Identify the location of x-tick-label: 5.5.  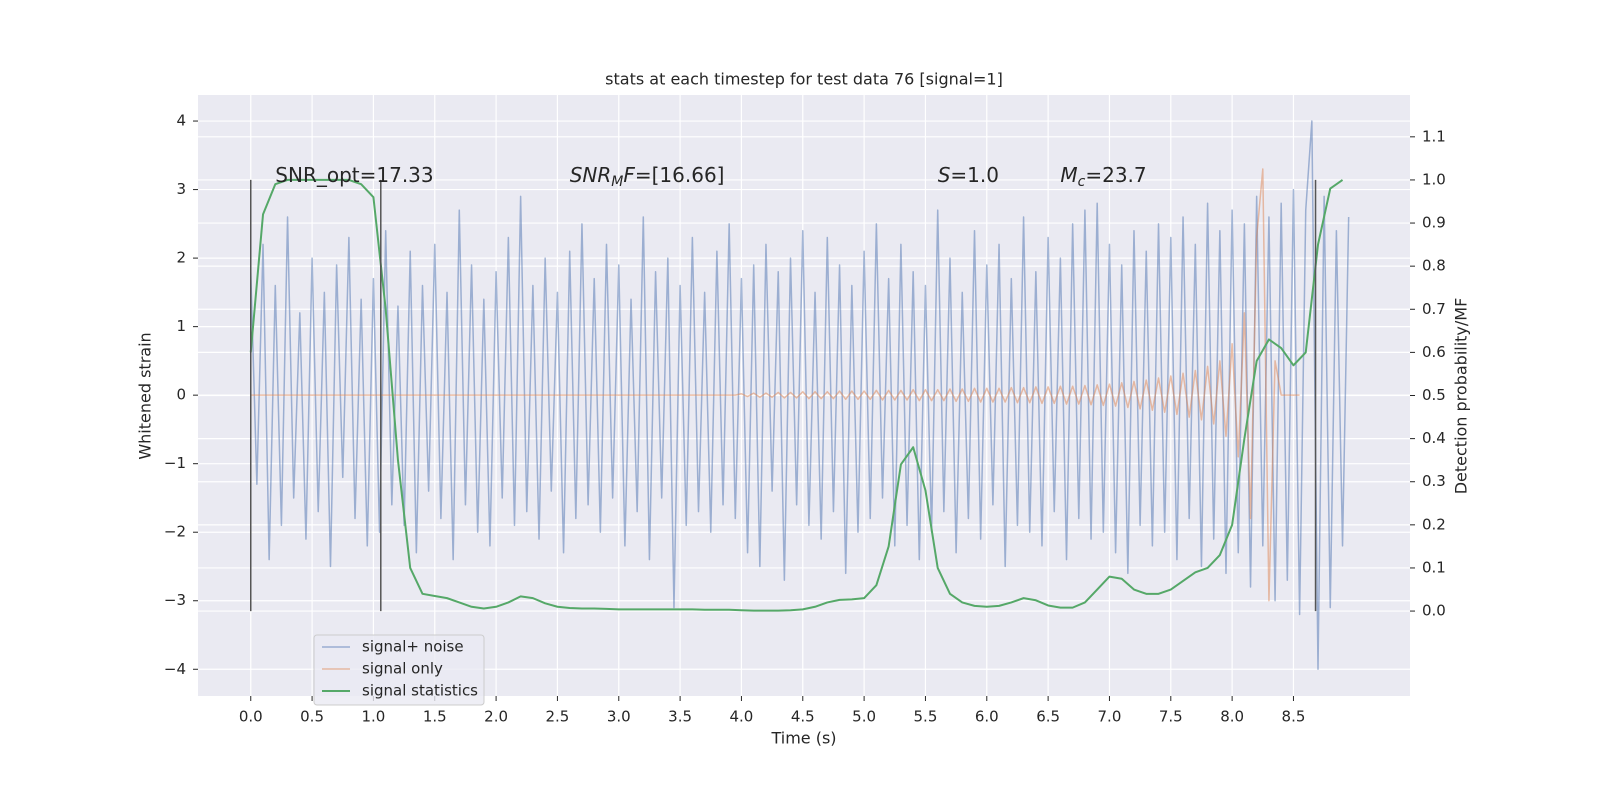
(926, 717).